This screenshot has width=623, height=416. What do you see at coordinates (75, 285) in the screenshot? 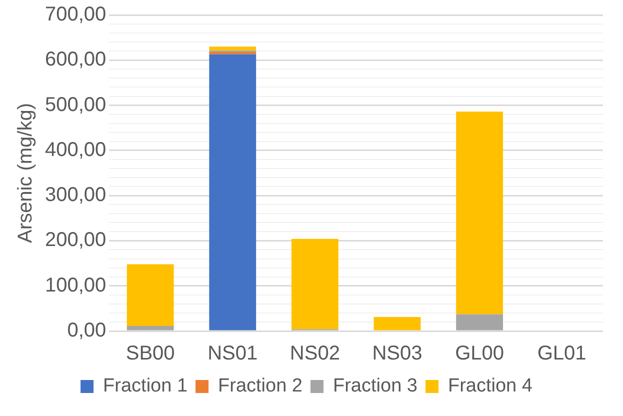
I see `y-tick-label: 100,00` at bounding box center [75, 285].